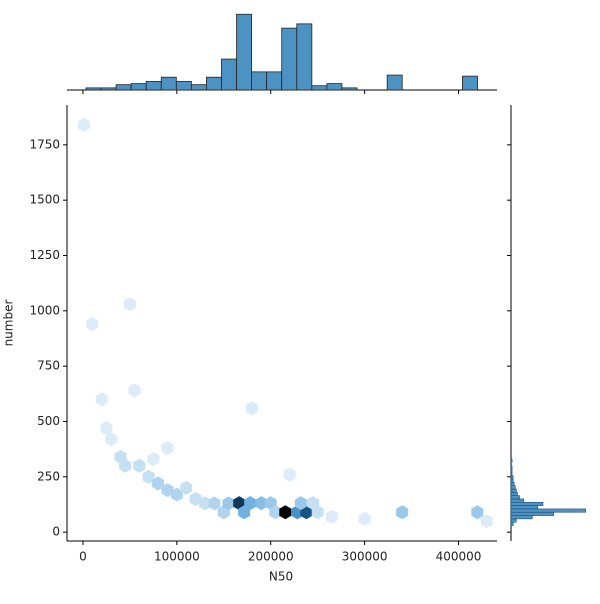 The width and height of the screenshot is (600, 604). What do you see at coordinates (44, 200) in the screenshot?
I see `y-tick-label: 1500` at bounding box center [44, 200].